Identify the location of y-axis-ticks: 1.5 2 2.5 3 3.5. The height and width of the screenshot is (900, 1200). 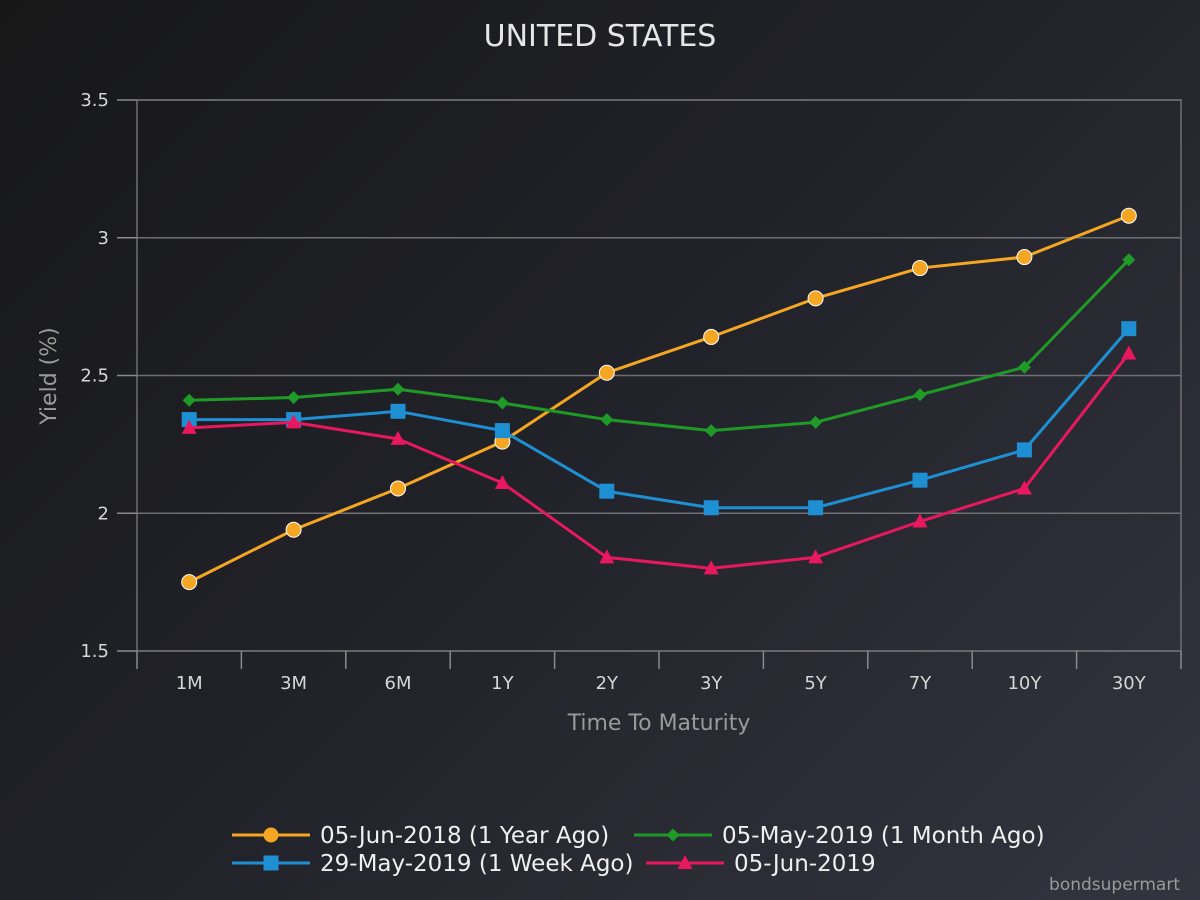
(108, 376).